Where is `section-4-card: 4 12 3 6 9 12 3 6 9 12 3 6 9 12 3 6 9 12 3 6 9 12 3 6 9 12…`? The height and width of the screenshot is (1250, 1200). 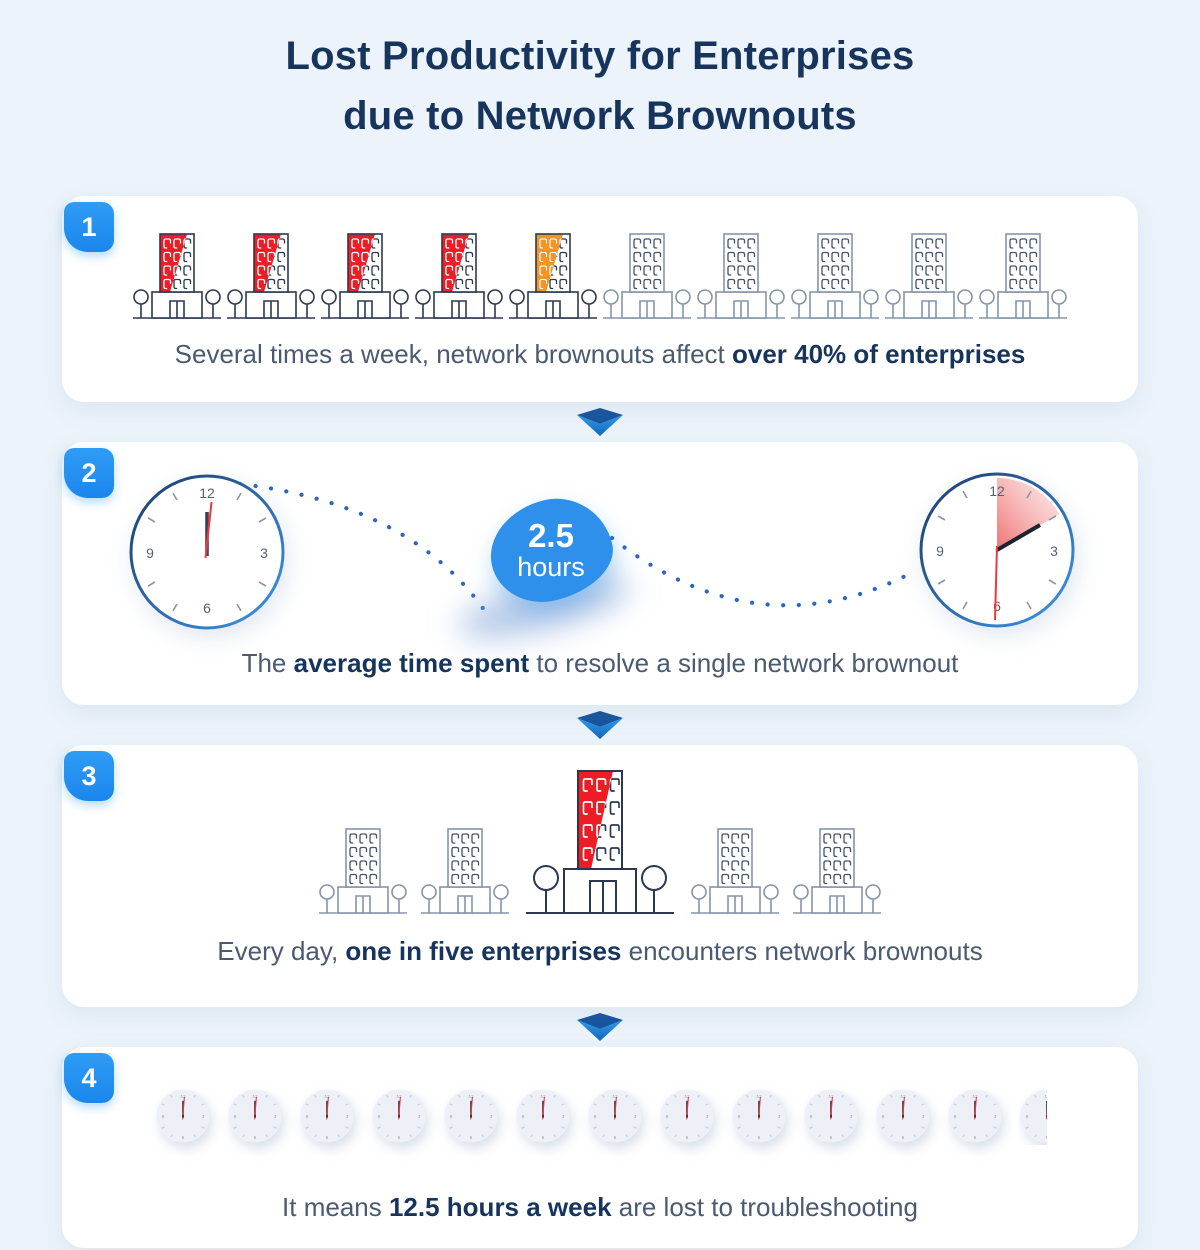
section-4-card: 4 12 3 6 9 12 3 6 9 12 3 6 9 12 3 6 9 12 3 6 9 12 3 6 9 12… is located at coordinates (600, 1147).